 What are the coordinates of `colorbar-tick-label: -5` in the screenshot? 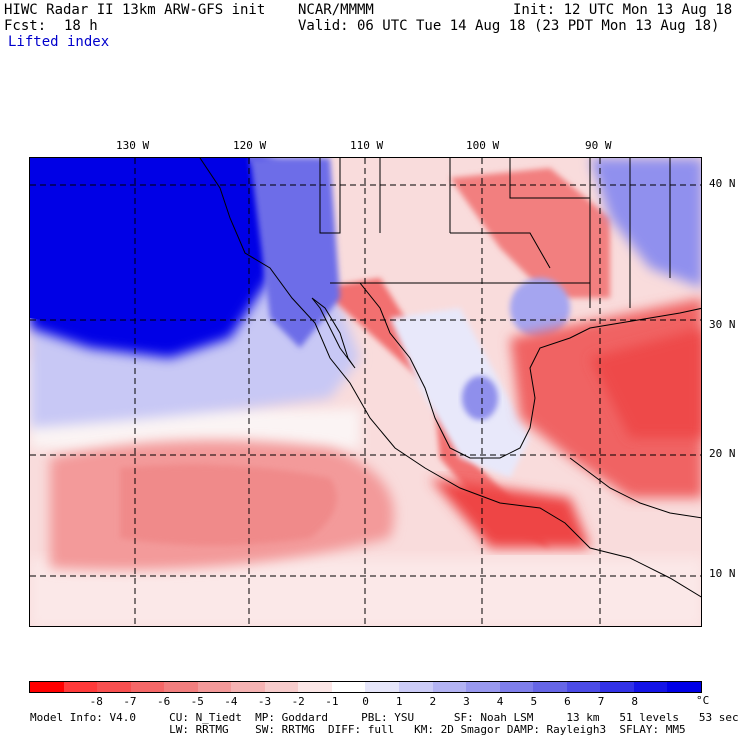 It's located at (197, 701).